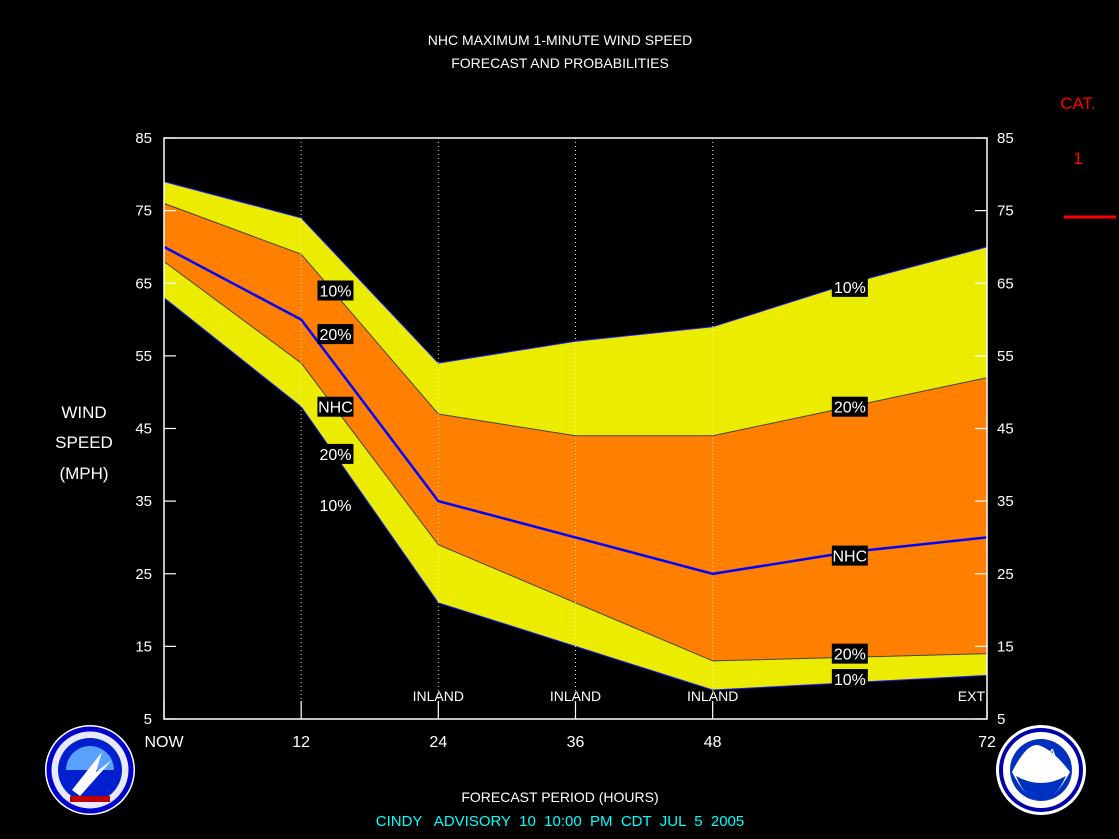 This screenshot has height=839, width=1119. I want to click on x-tick-label-24: 24, so click(438, 742).